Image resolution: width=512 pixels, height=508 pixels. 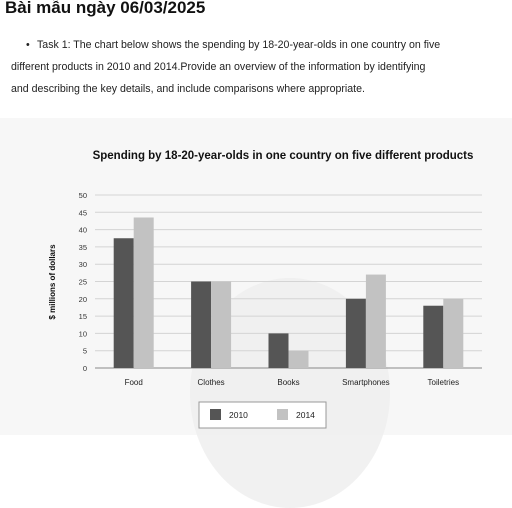 I want to click on y-axis-ticks: 0 5 10 15 20 25 30 35 40 45 50, so click(x=83, y=282).